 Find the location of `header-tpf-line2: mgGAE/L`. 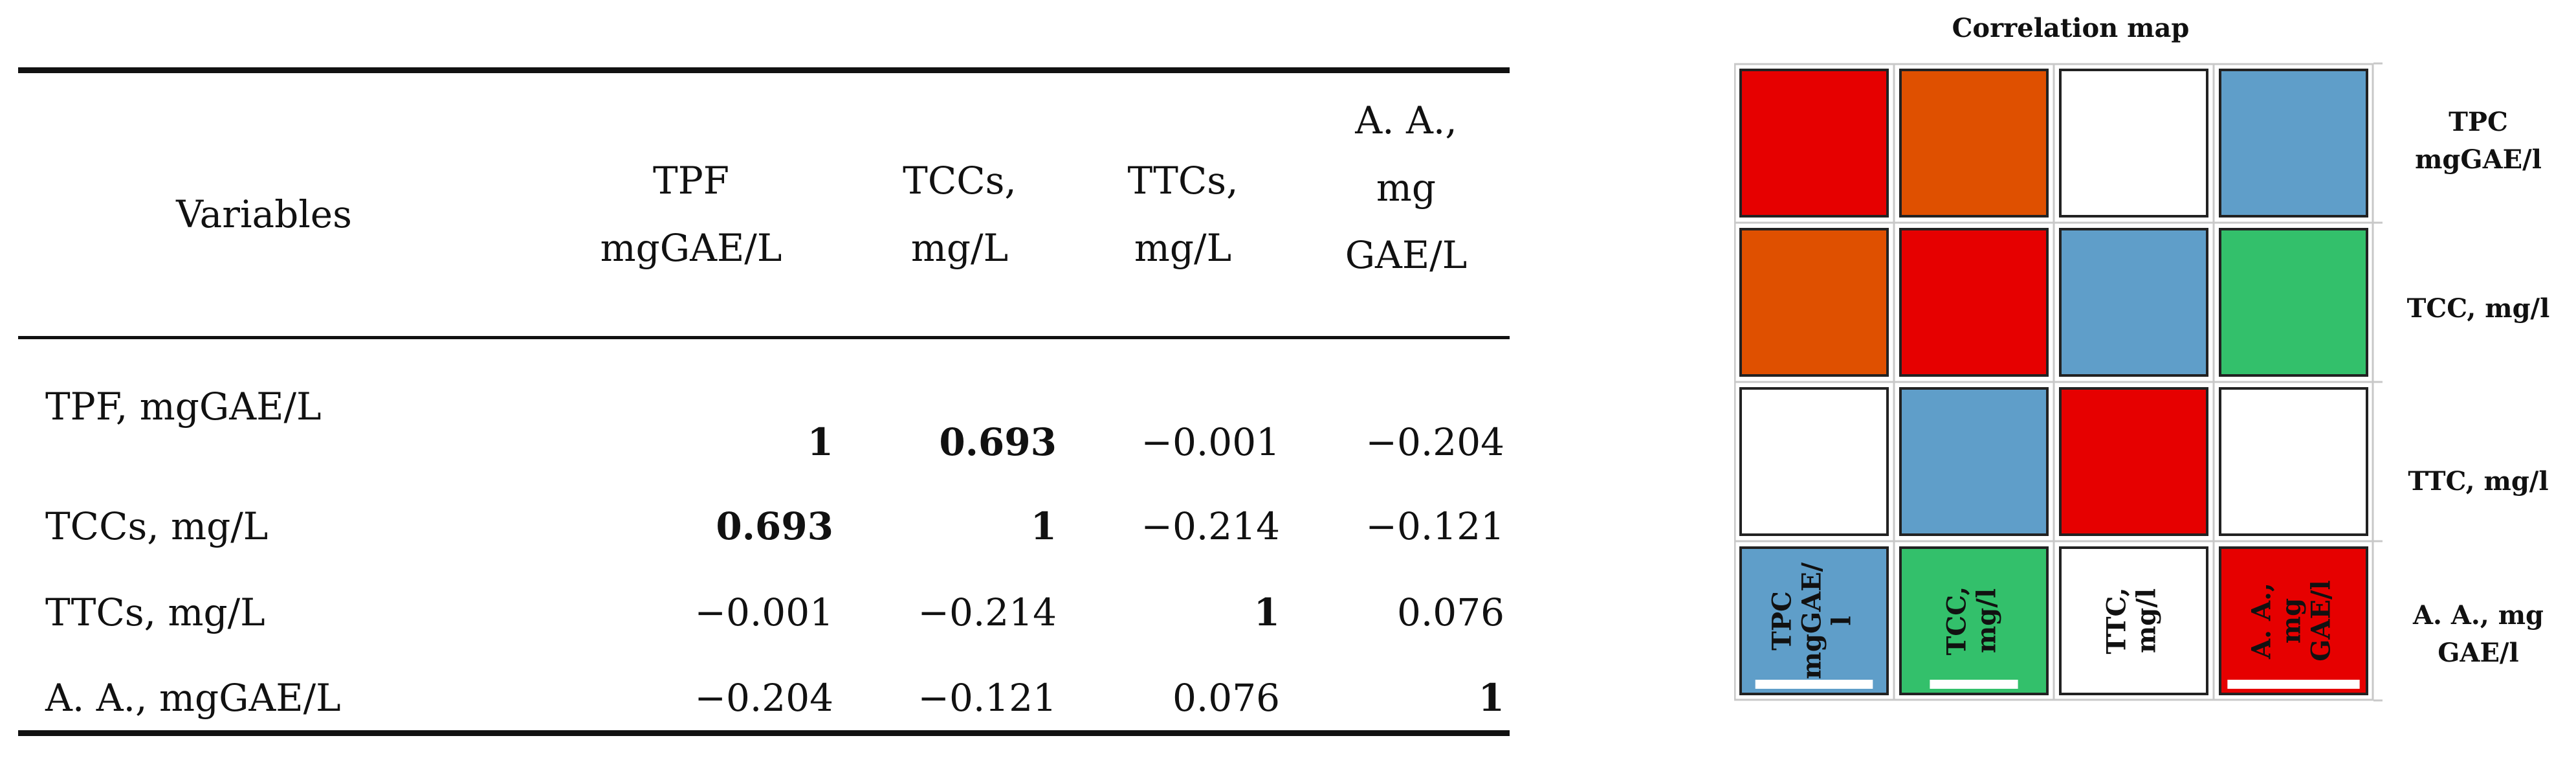

header-tpf-line2: mgGAE/L is located at coordinates (691, 248).